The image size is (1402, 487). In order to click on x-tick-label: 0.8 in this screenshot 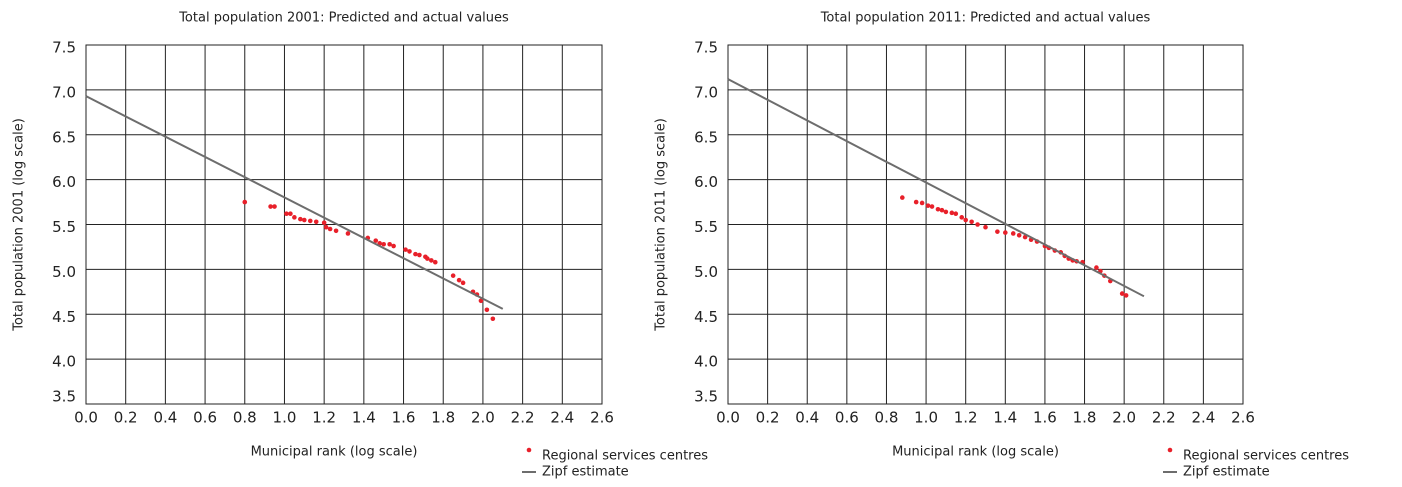, I will do `click(887, 418)`.